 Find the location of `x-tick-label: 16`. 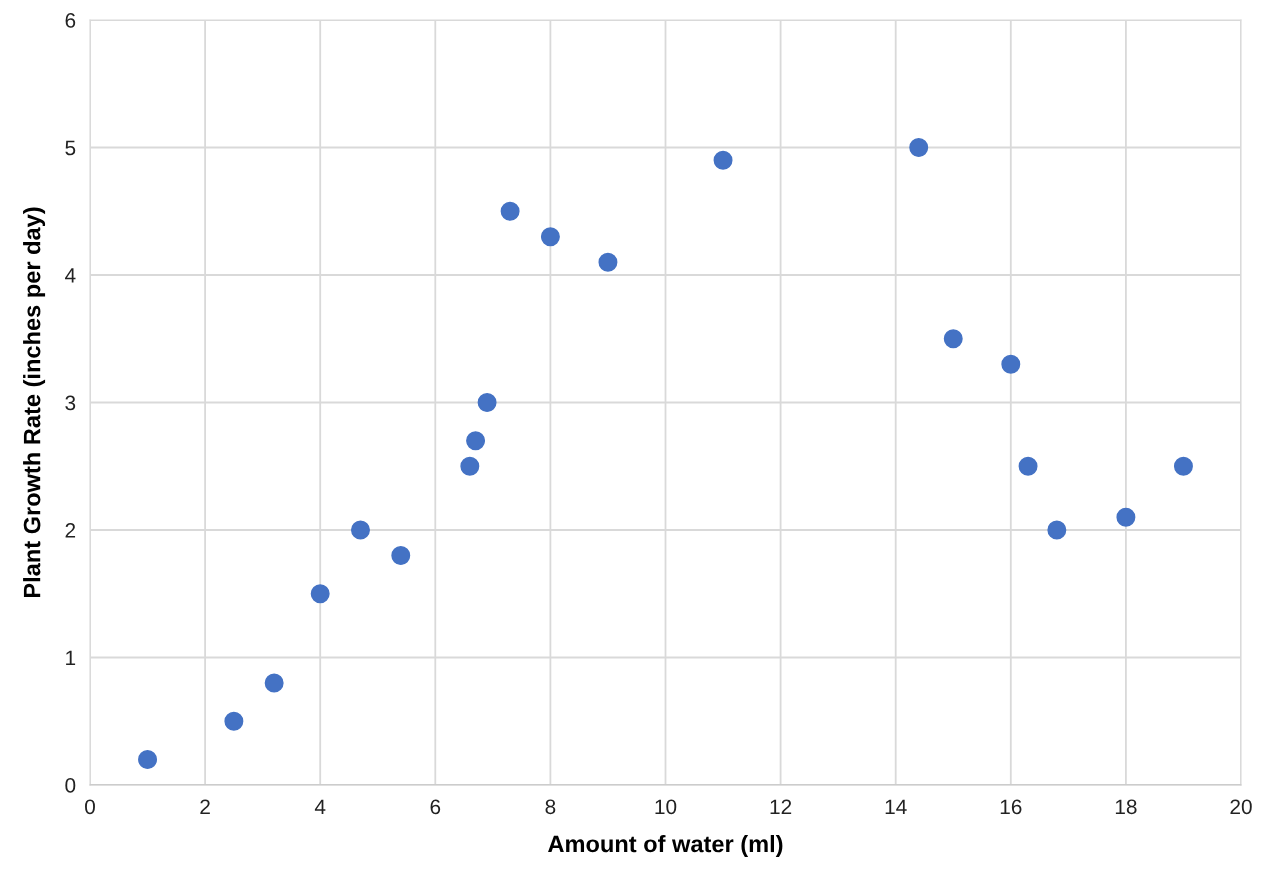

x-tick-label: 16 is located at coordinates (1011, 807).